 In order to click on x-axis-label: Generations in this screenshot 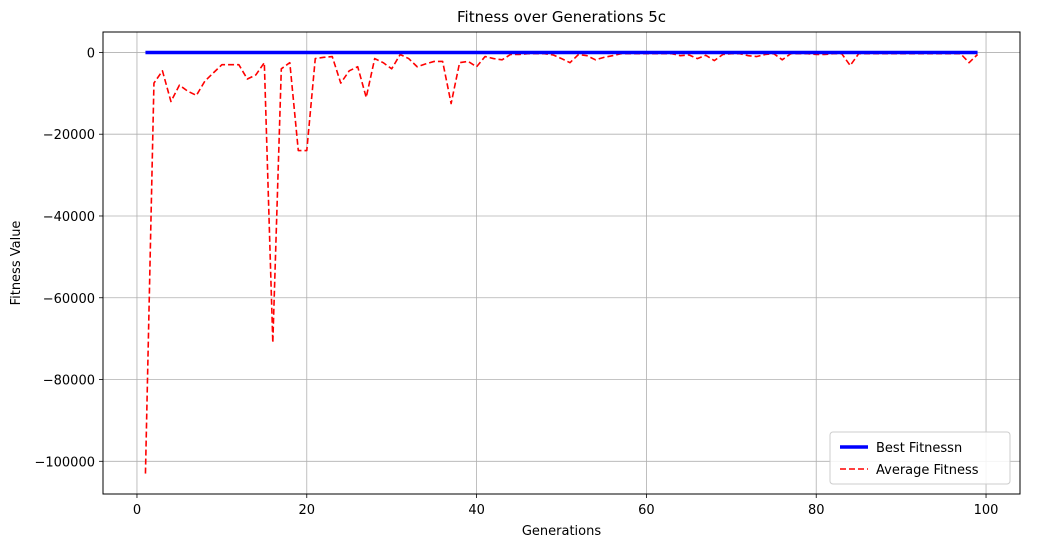, I will do `click(562, 531)`.